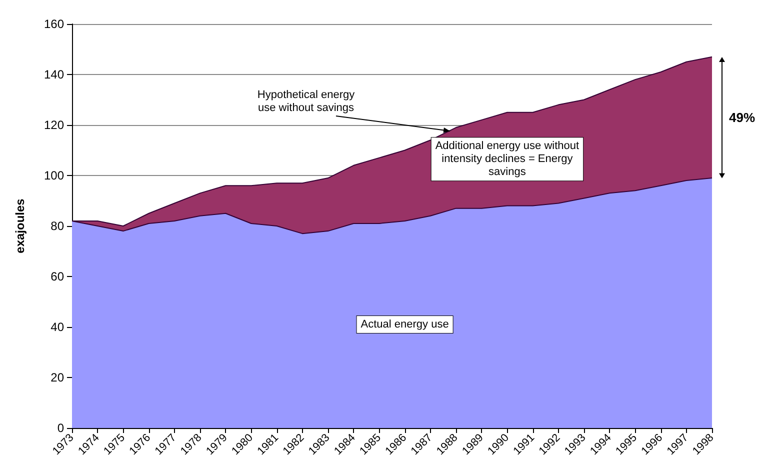 The height and width of the screenshot is (462, 762). I want to click on y-tick-label: 160, so click(54, 24).